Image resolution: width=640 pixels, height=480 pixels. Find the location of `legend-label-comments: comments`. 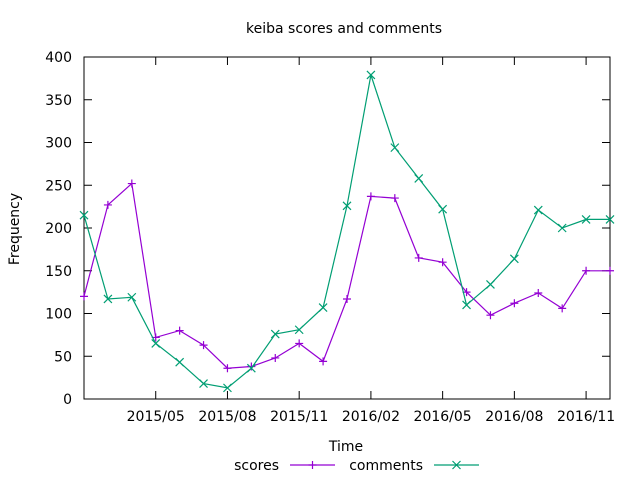

legend-label-comments: comments is located at coordinates (386, 466).